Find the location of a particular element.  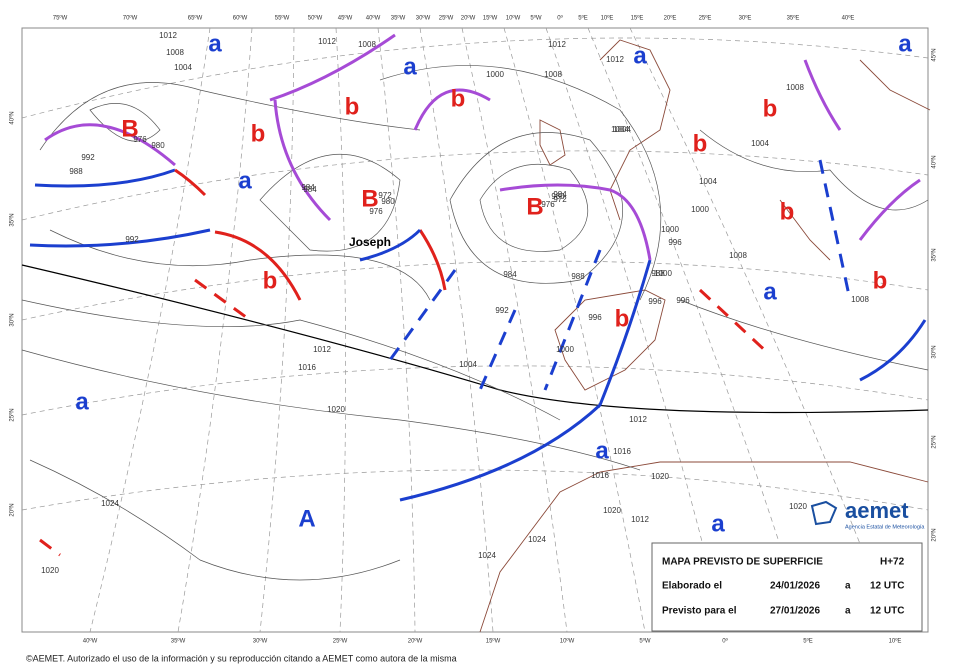

longitude-label: 20ºW is located at coordinates (468, 18).